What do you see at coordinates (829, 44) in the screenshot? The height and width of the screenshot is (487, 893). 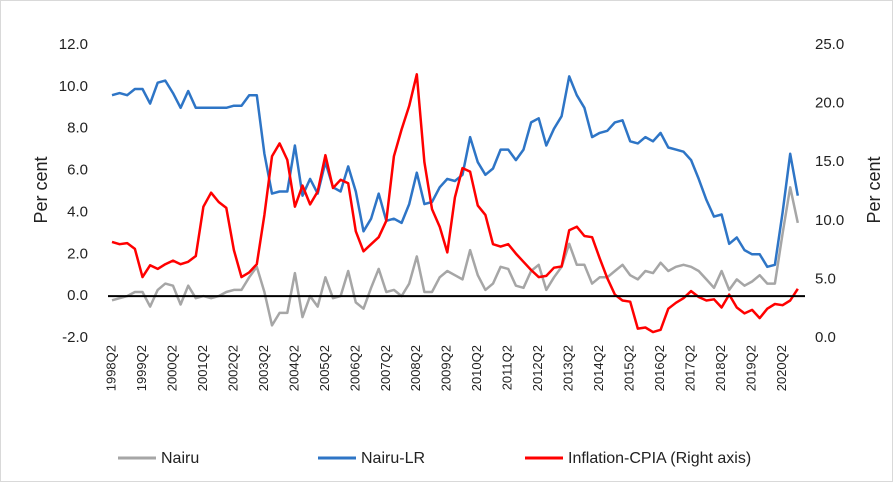 I see `y2-tick-label: 25.0` at bounding box center [829, 44].